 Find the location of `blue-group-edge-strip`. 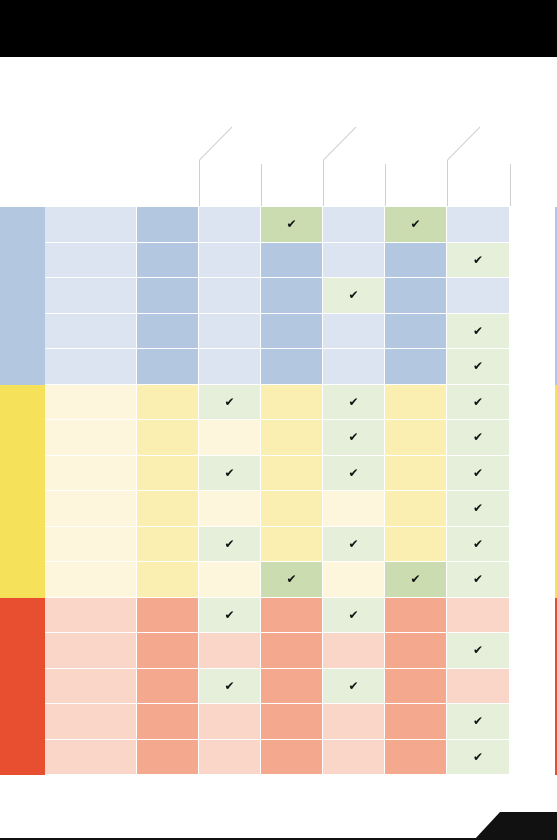

blue-group-edge-strip is located at coordinates (556, 296).